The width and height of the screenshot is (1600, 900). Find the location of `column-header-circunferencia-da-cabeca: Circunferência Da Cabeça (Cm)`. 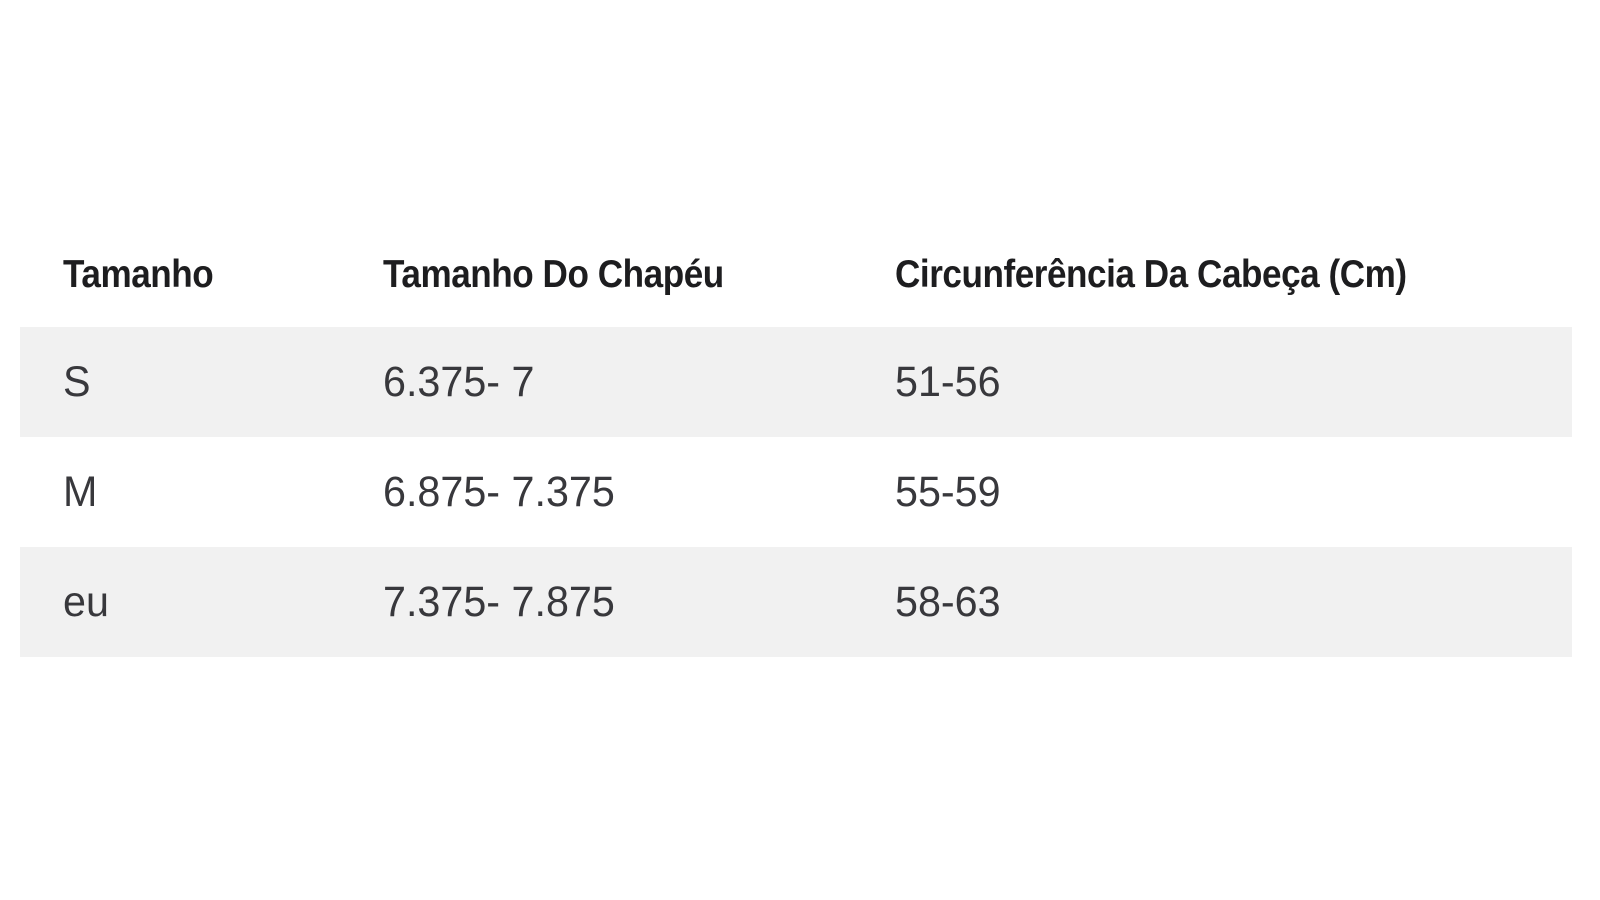

column-header-circunferencia-da-cabeca: Circunferência Da Cabeça (Cm) is located at coordinates (1212, 274).